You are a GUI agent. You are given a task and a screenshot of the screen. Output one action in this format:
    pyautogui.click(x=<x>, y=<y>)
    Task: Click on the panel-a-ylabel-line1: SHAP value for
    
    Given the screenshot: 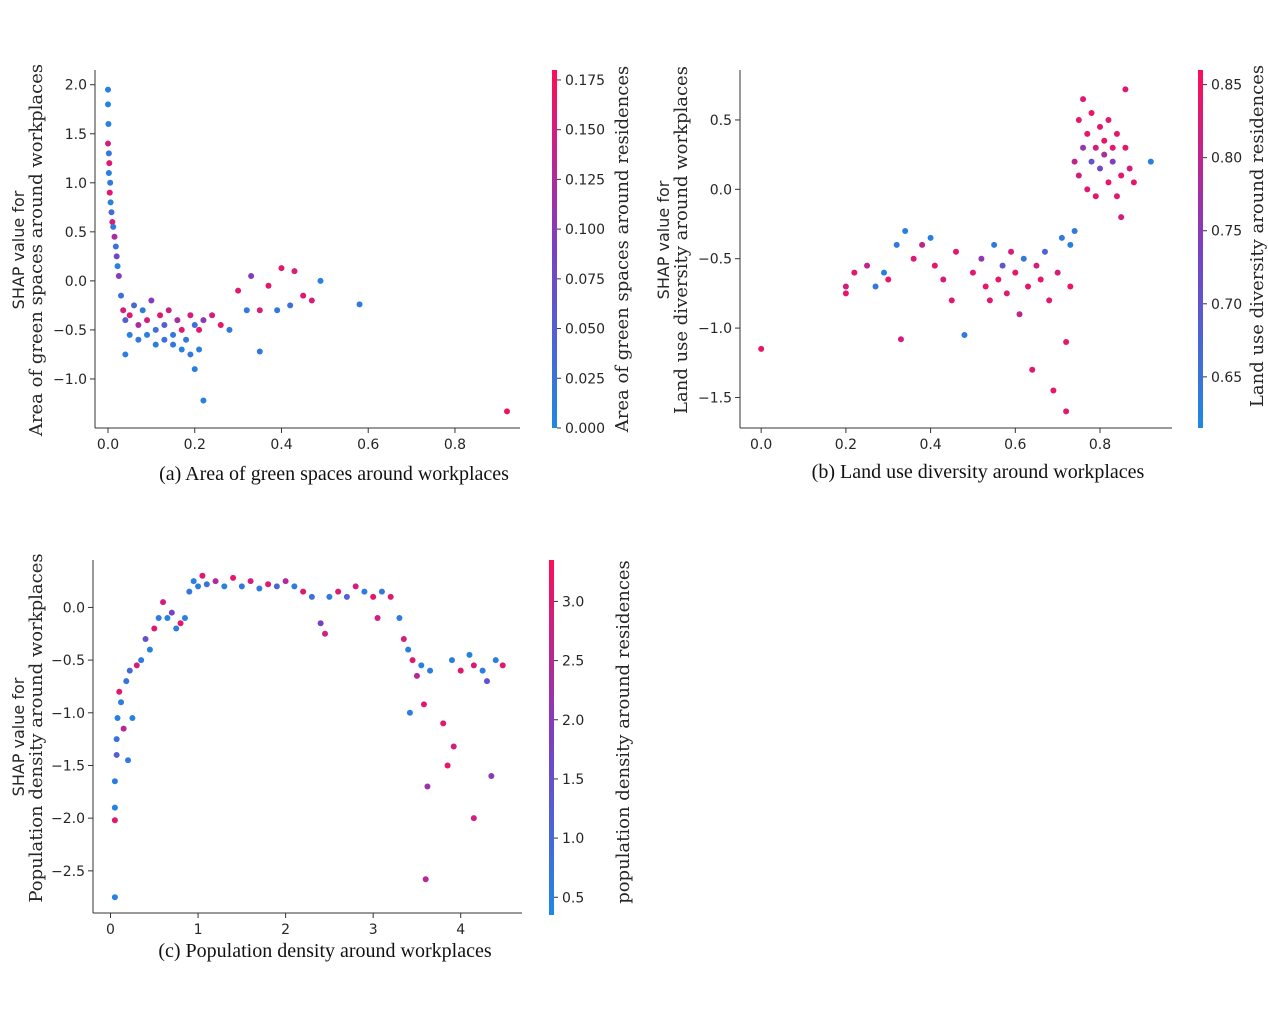 What is the action you would take?
    pyautogui.click(x=18, y=249)
    